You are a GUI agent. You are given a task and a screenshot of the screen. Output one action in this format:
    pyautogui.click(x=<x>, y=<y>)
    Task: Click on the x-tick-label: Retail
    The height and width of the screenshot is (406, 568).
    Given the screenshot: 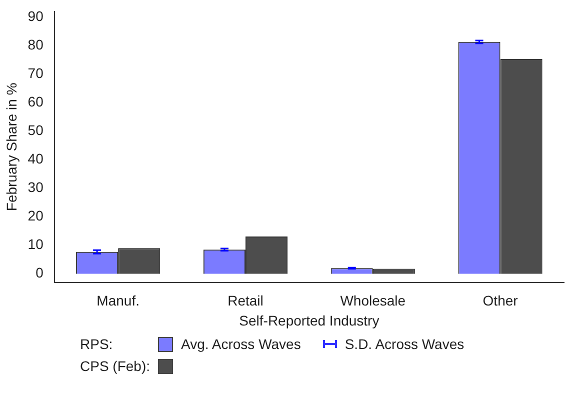 What is the action you would take?
    pyautogui.click(x=246, y=300)
    